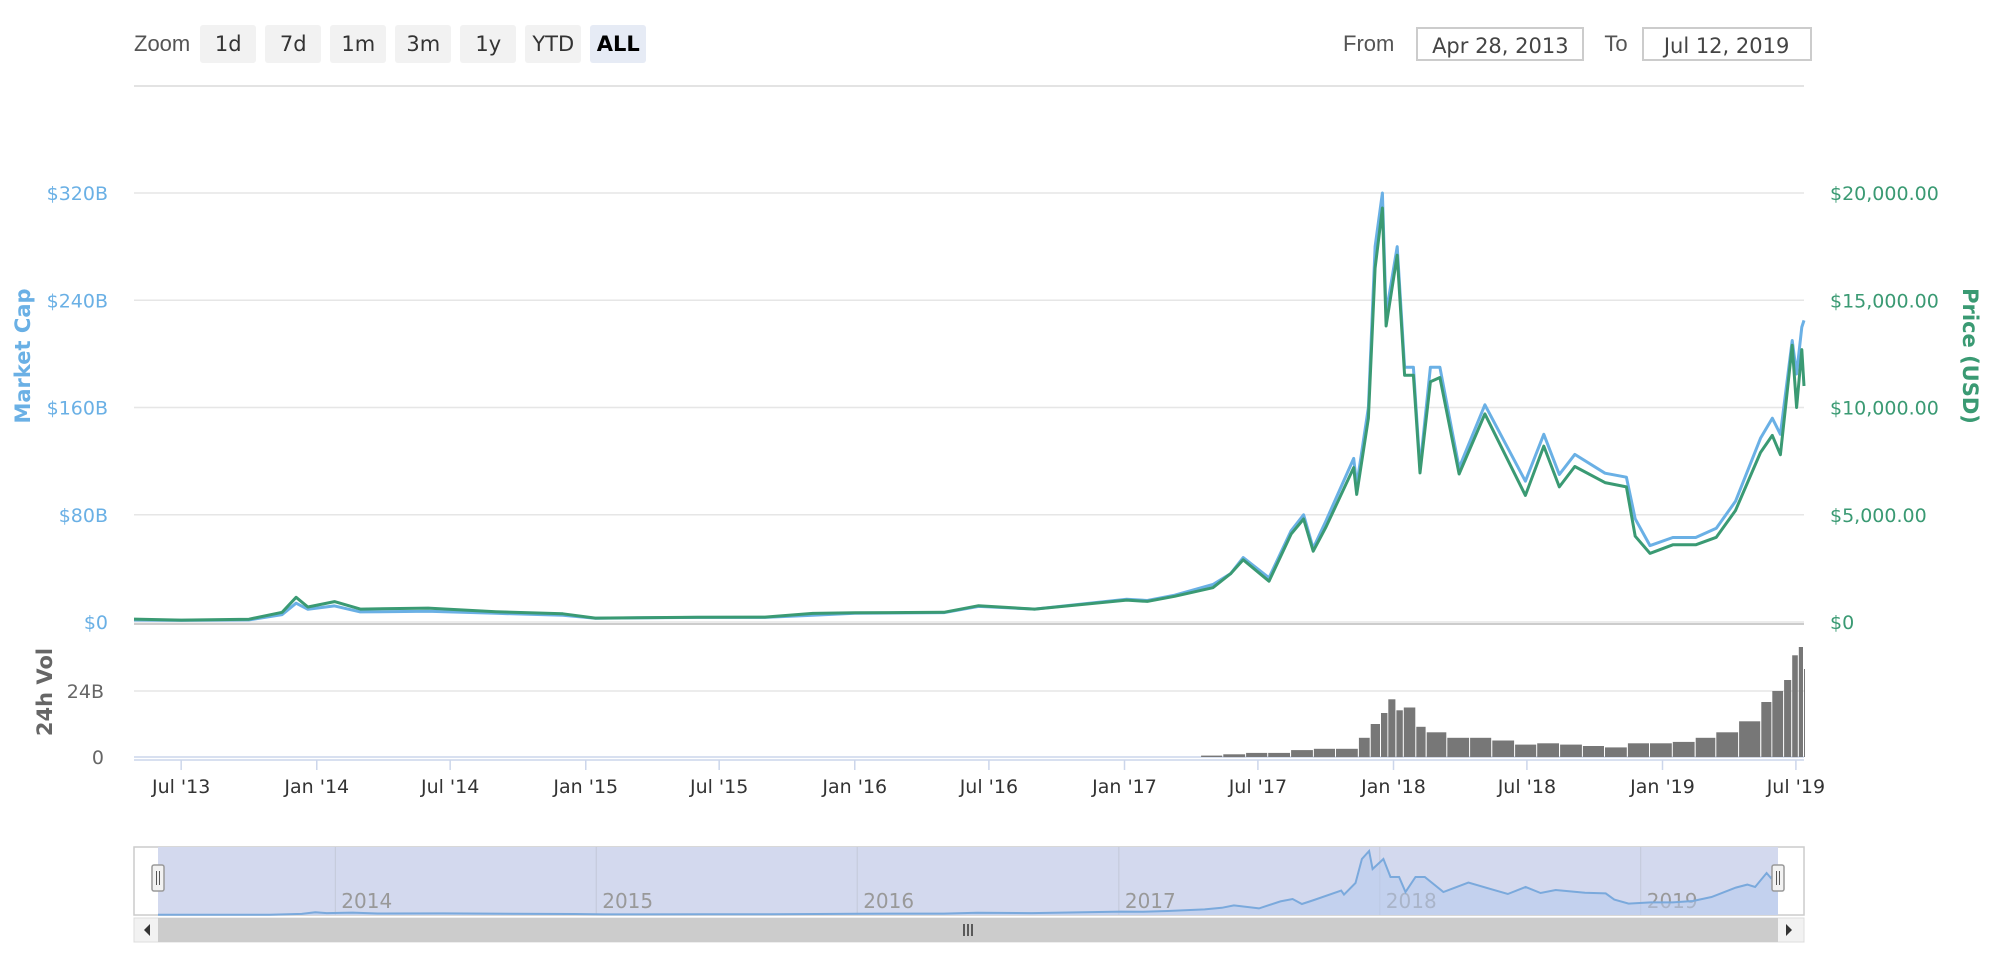 This screenshot has height=953, width=1999. I want to click on x-tick-label: Jan '19, so click(1662, 787).